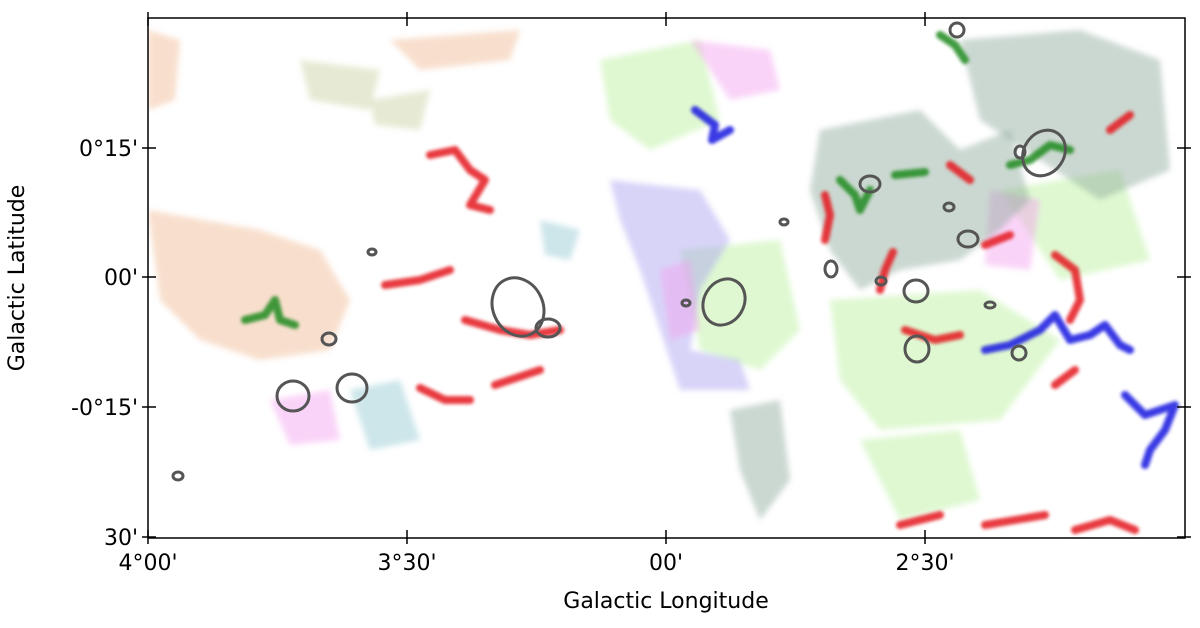  Describe the element at coordinates (666, 563) in the screenshot. I see `x-tick-label: 00'` at that location.